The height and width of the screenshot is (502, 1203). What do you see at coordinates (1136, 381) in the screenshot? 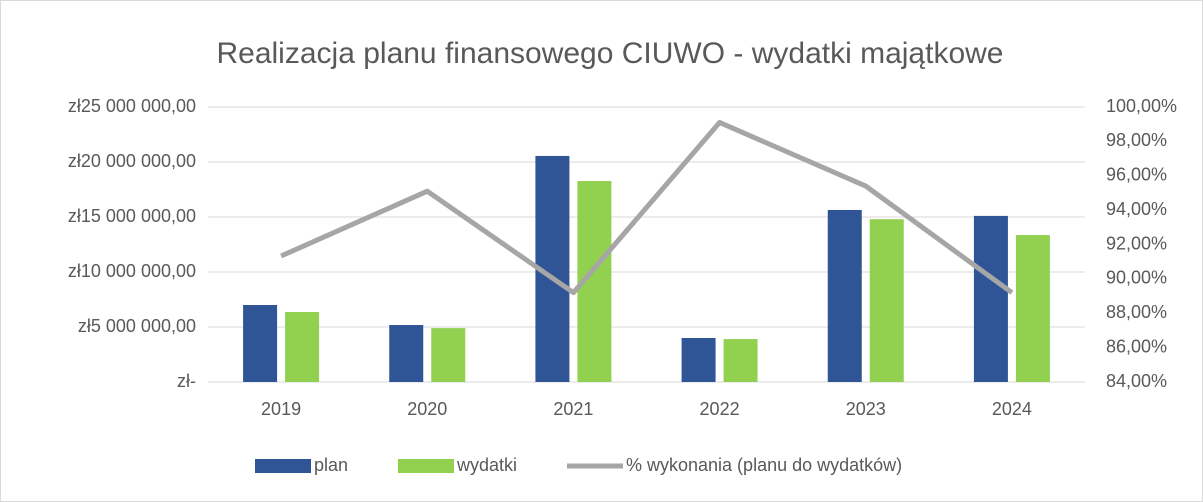
I see `y2-tick-label: 84,00%` at bounding box center [1136, 381].